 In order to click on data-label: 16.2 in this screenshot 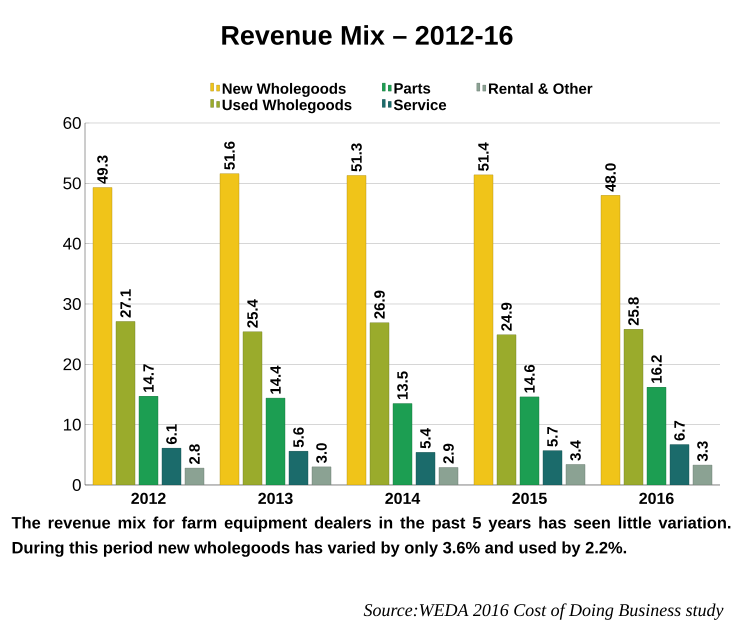, I will do `click(656, 369)`.